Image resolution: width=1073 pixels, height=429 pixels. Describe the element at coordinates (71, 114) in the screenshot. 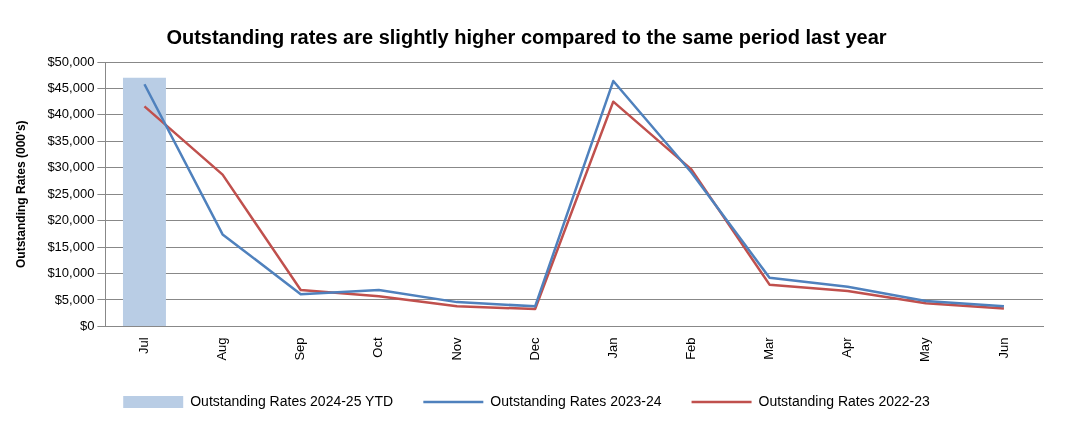

I see `y-tick-label: $40,000` at that location.